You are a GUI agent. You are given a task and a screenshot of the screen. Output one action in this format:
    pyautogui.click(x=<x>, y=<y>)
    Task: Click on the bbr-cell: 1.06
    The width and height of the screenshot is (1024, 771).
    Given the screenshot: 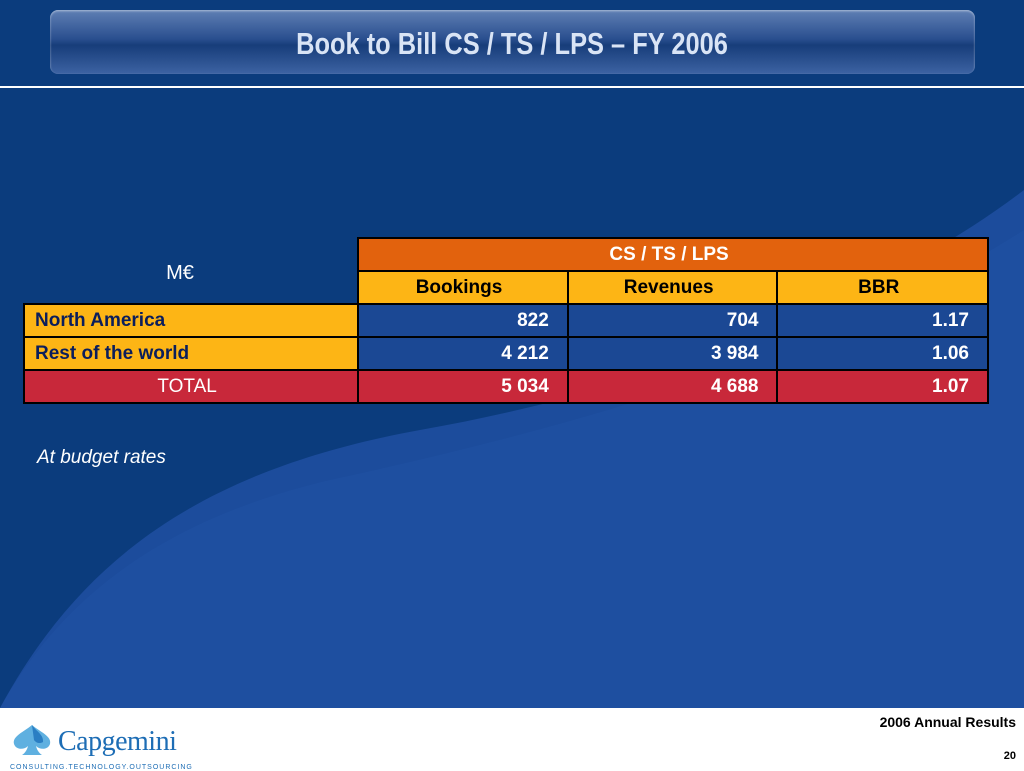 What is the action you would take?
    pyautogui.click(x=882, y=353)
    